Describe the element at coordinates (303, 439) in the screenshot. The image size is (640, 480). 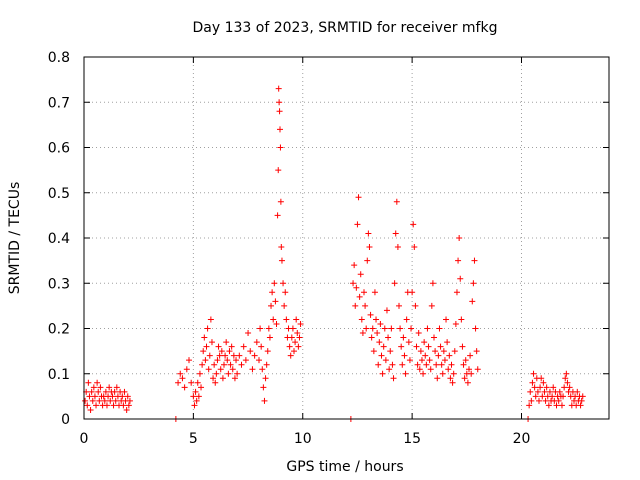
I see `x-tick-label: 10` at that location.